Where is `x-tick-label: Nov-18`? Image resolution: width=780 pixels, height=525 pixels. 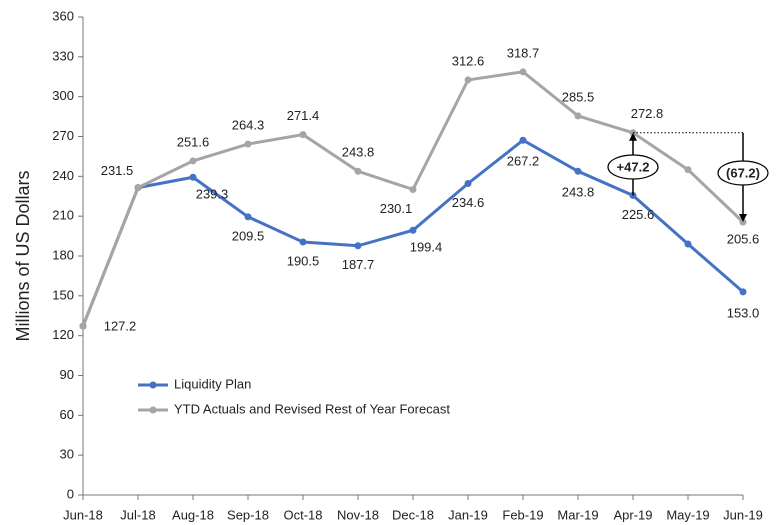
x-tick-label: Nov-18 is located at coordinates (358, 514).